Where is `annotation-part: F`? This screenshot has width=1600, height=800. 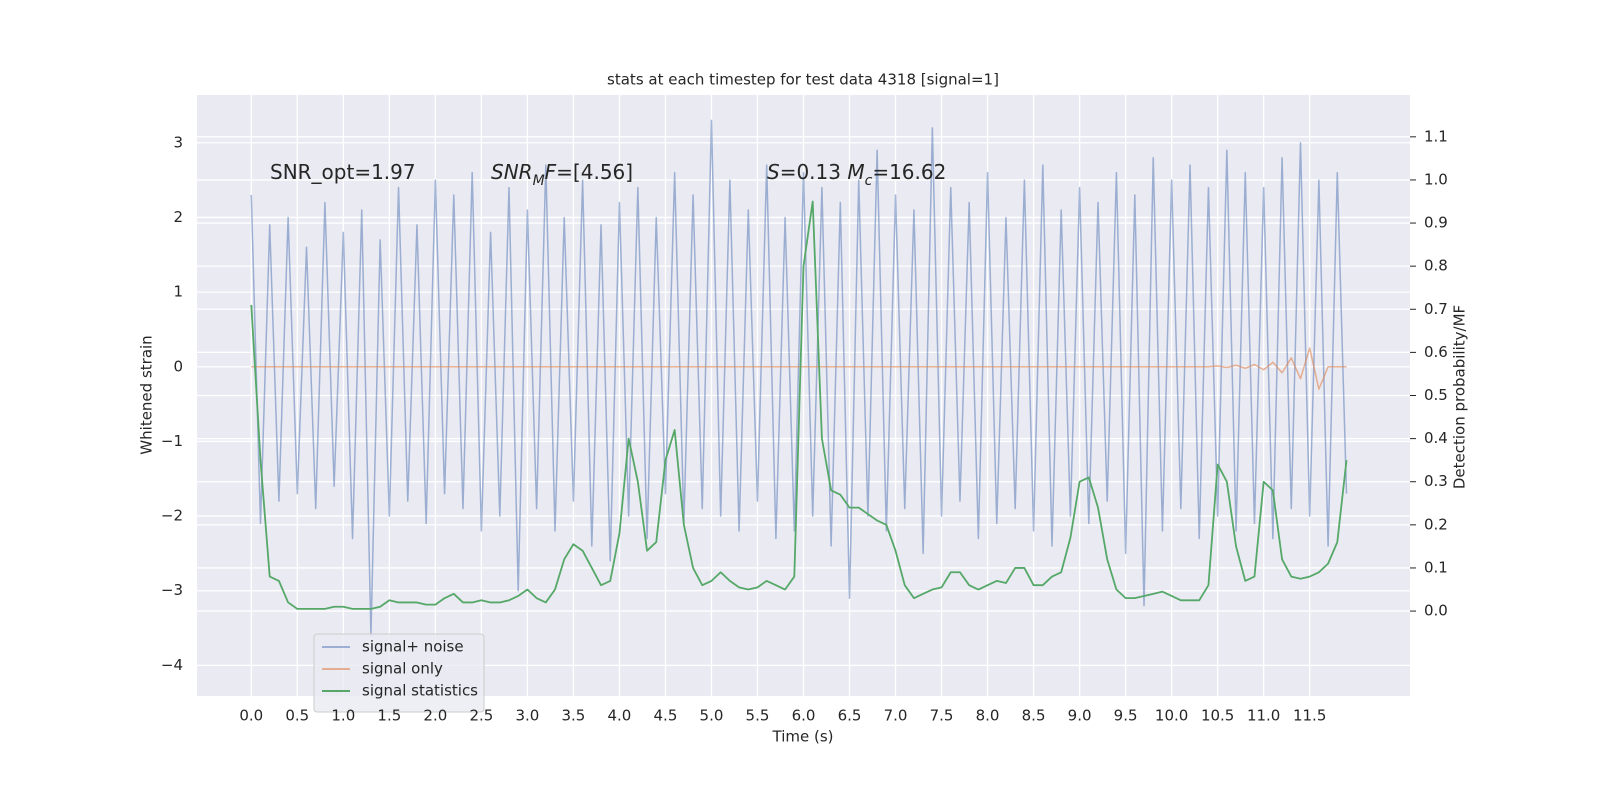 annotation-part: F is located at coordinates (551, 172).